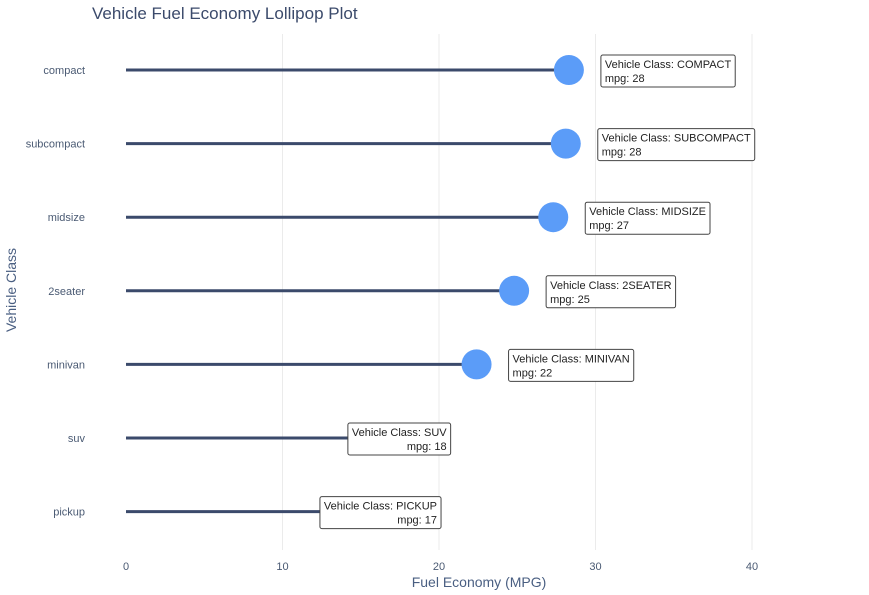 The width and height of the screenshot is (869, 595). Describe the element at coordinates (225, 13) in the screenshot. I see `chart-title: Vehicle Fuel Economy Lollipop Plot` at that location.